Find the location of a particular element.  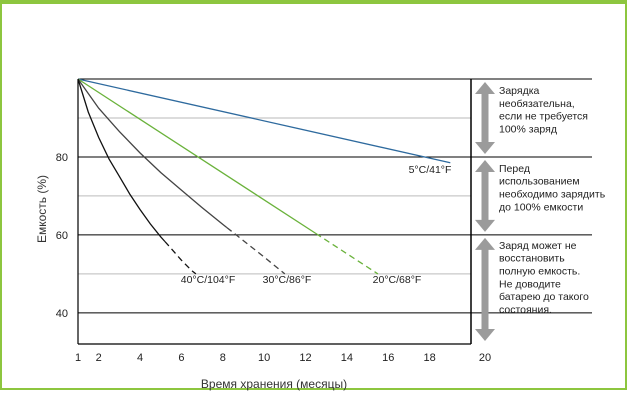

zone-2-arrow-head-up is located at coordinates (485, 243).